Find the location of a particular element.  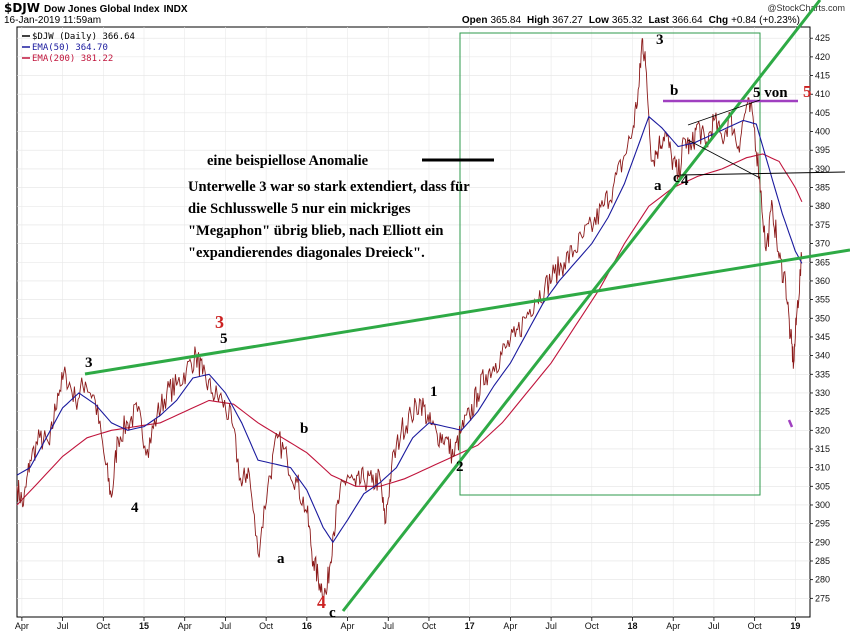

annotation-line-3: "Megaphon" übrig blieb, nach Elliott ein is located at coordinates (315, 231).